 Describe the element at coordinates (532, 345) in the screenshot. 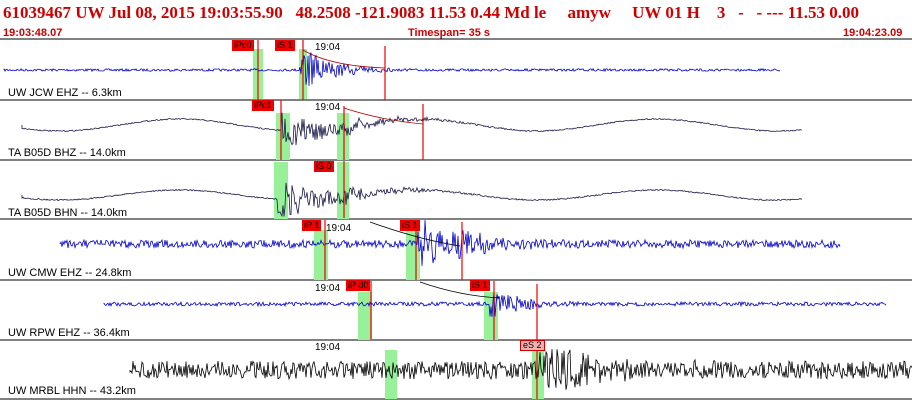

I see `pick-label: eS 2` at that location.